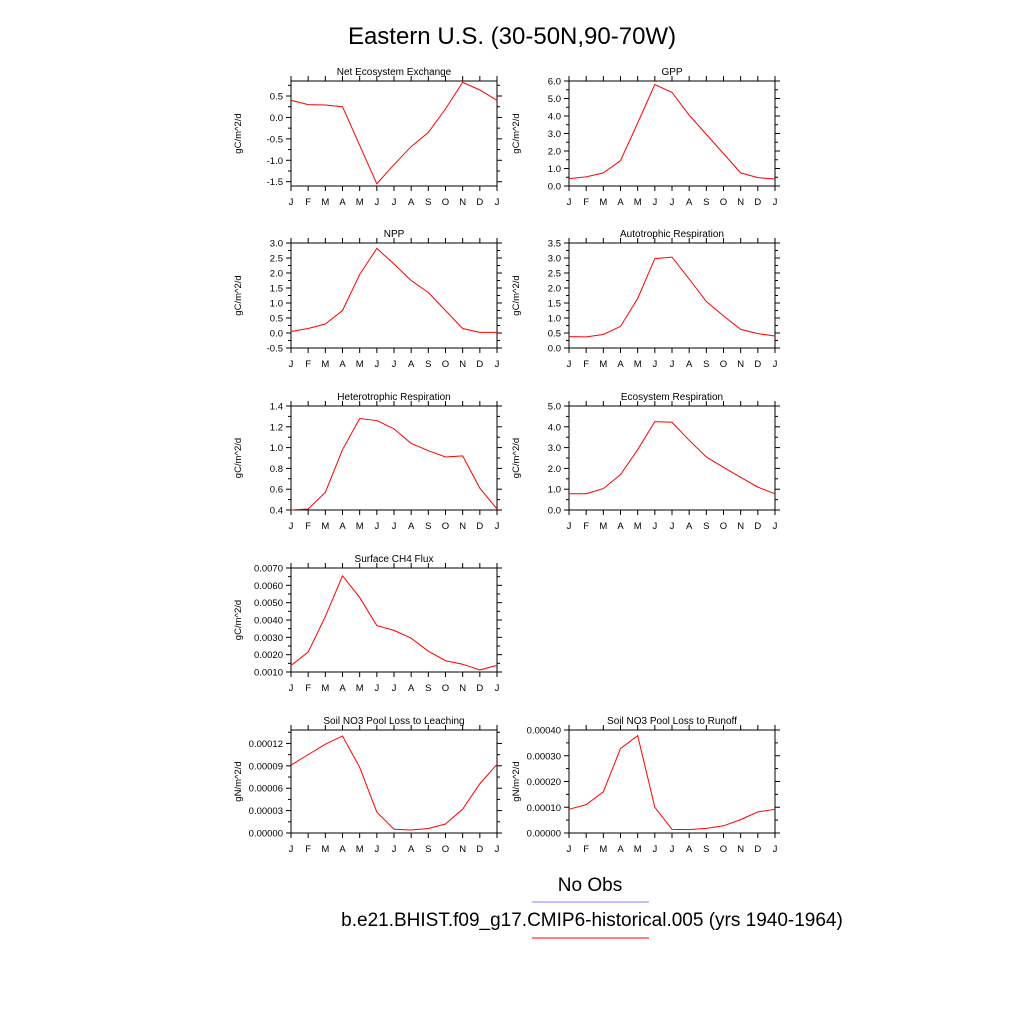 The height and width of the screenshot is (1024, 1024). Describe the element at coordinates (268, 673) in the screenshot. I see `y-tick-label: 0.0010` at that location.